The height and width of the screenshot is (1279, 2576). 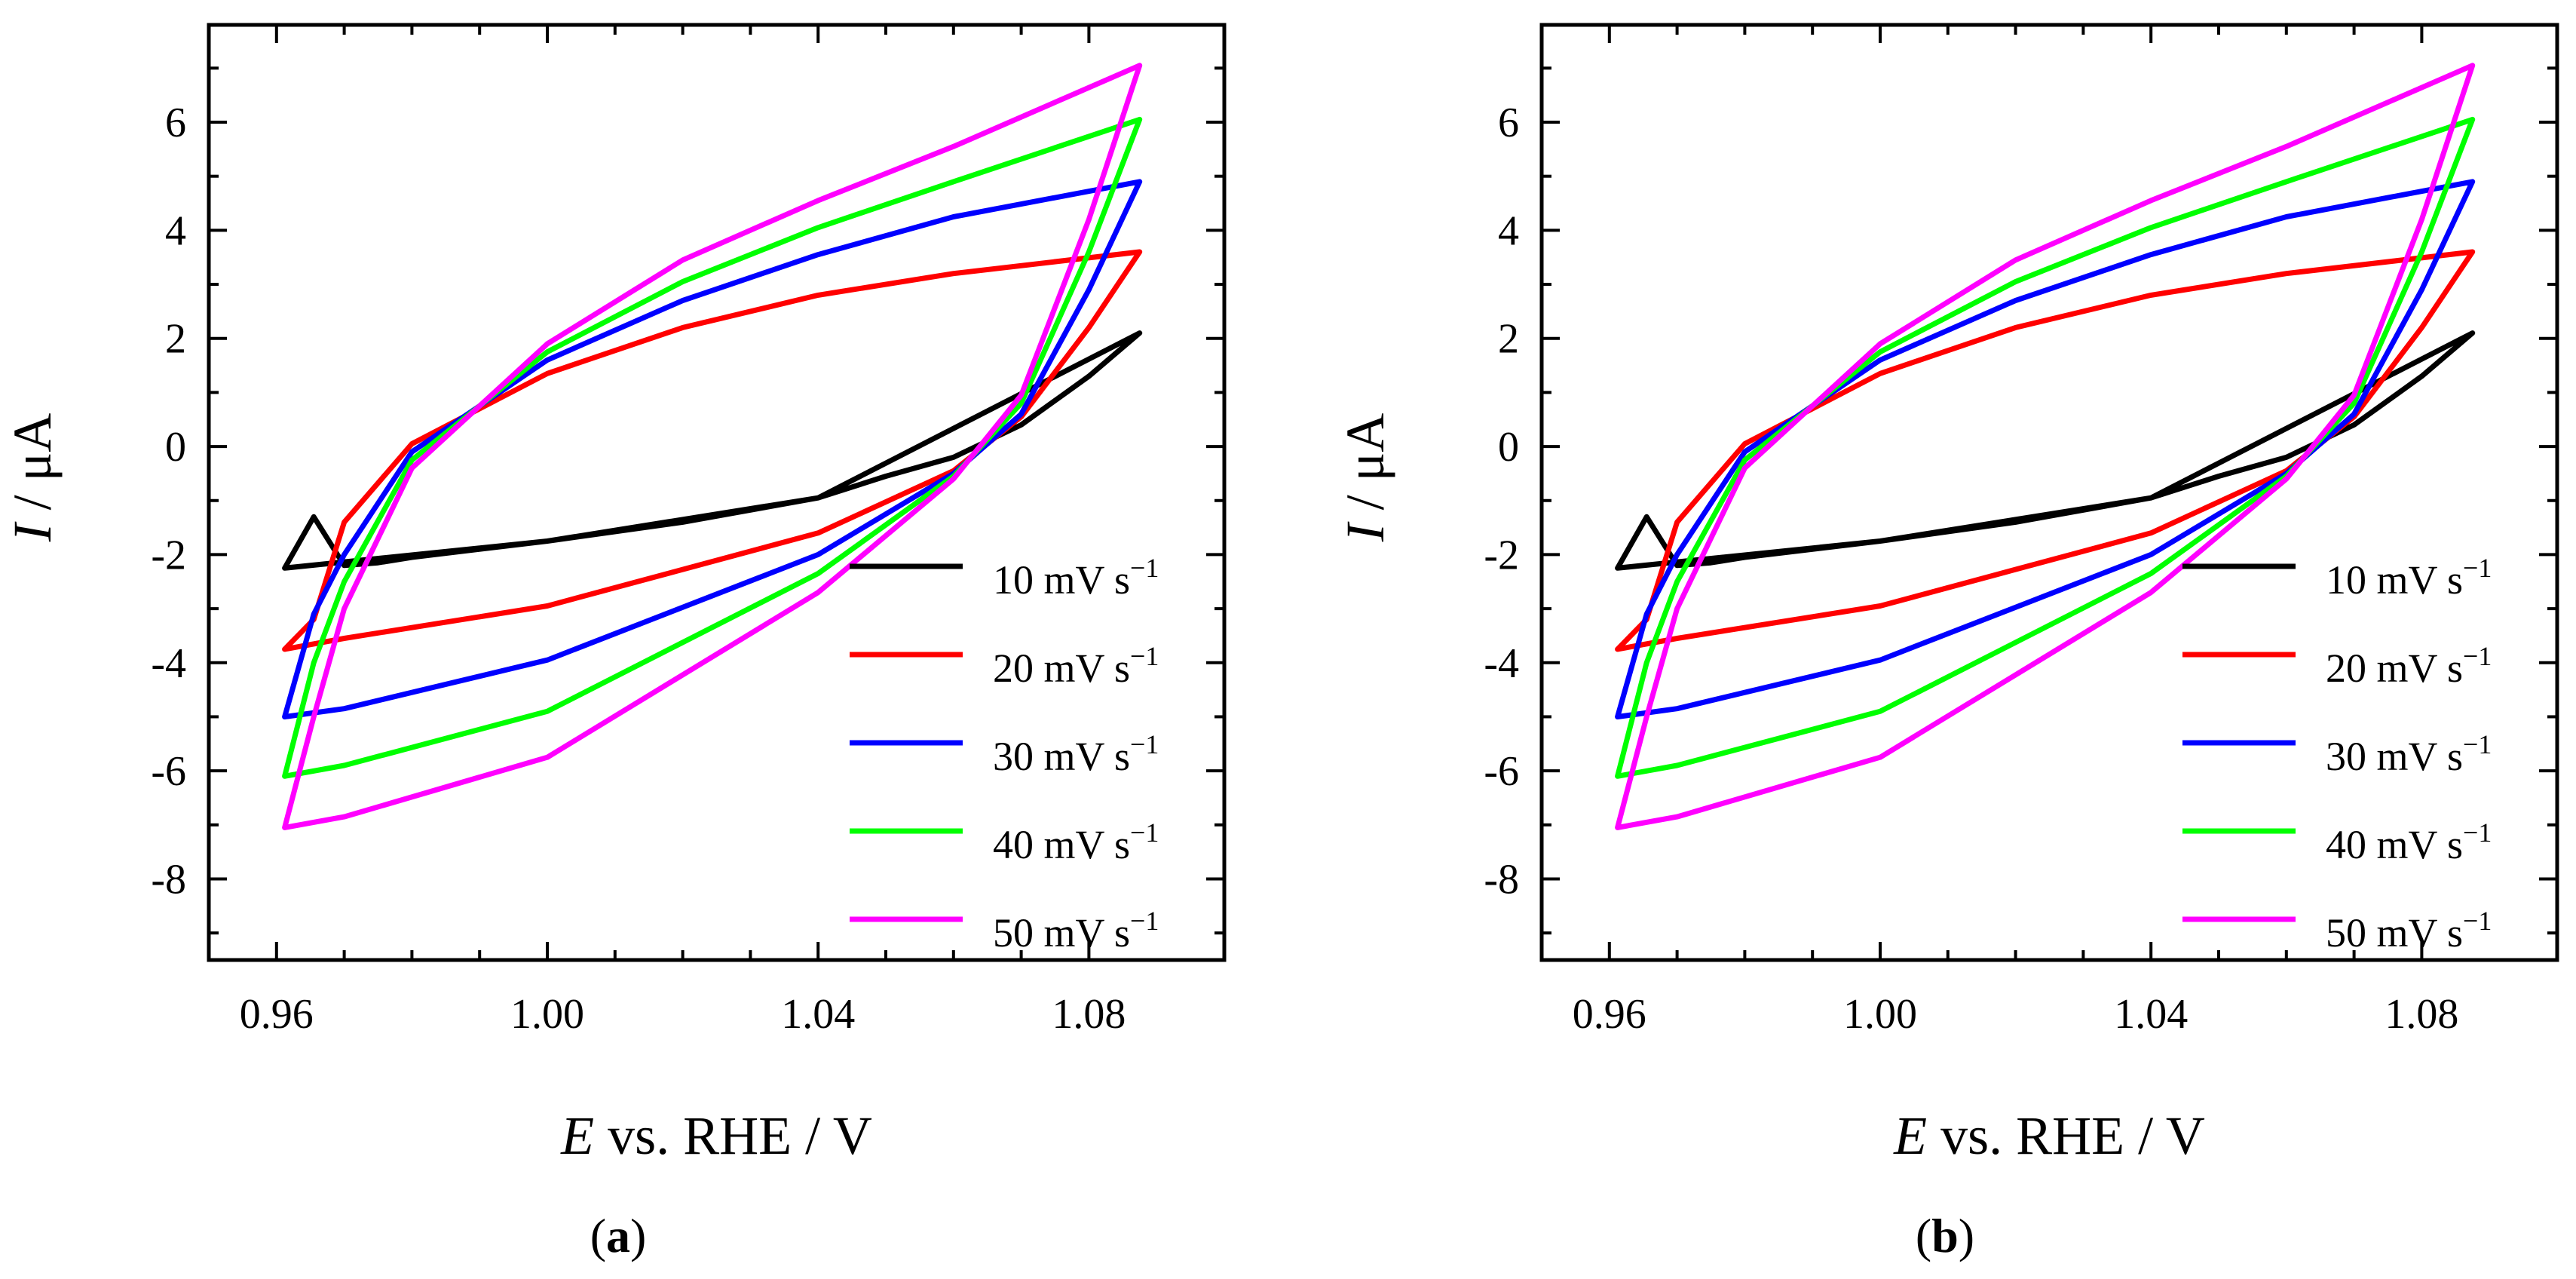 I want to click on panel-label: (a), so click(x=618, y=1235).